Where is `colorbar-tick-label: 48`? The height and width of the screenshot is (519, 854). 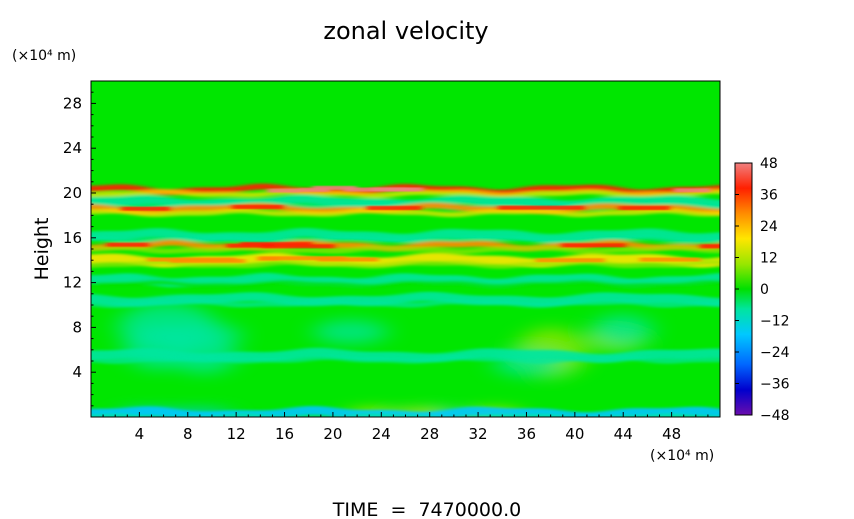
colorbar-tick-label: 48 is located at coordinates (769, 164).